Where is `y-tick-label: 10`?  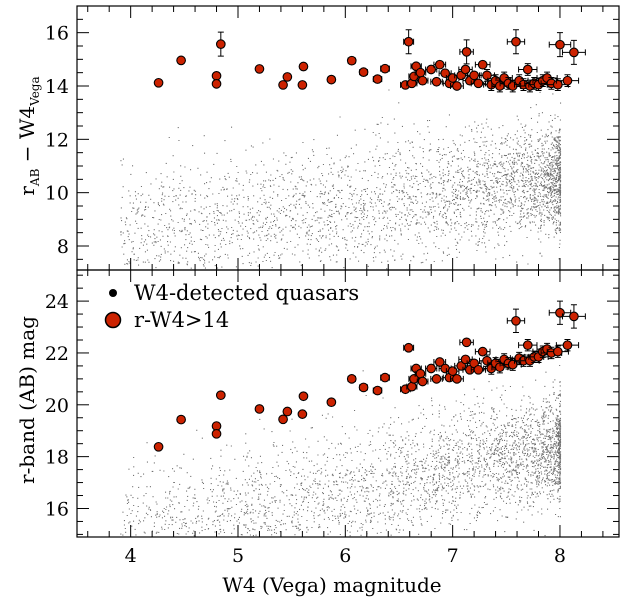 y-tick-label: 10 is located at coordinates (57, 194).